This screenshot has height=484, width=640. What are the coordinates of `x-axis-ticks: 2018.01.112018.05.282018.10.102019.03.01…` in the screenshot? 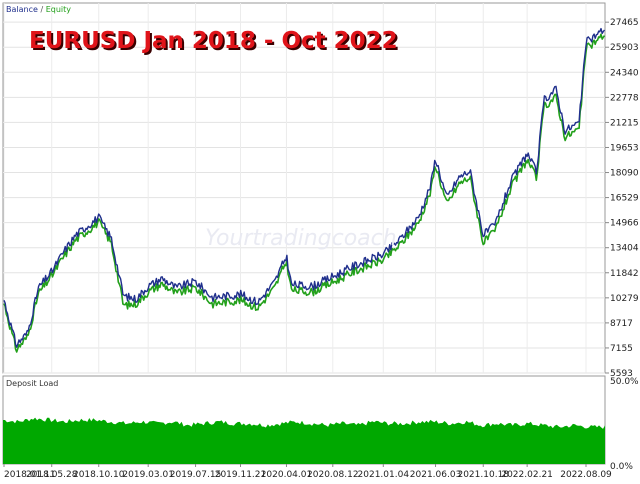 It's located at (308, 475).